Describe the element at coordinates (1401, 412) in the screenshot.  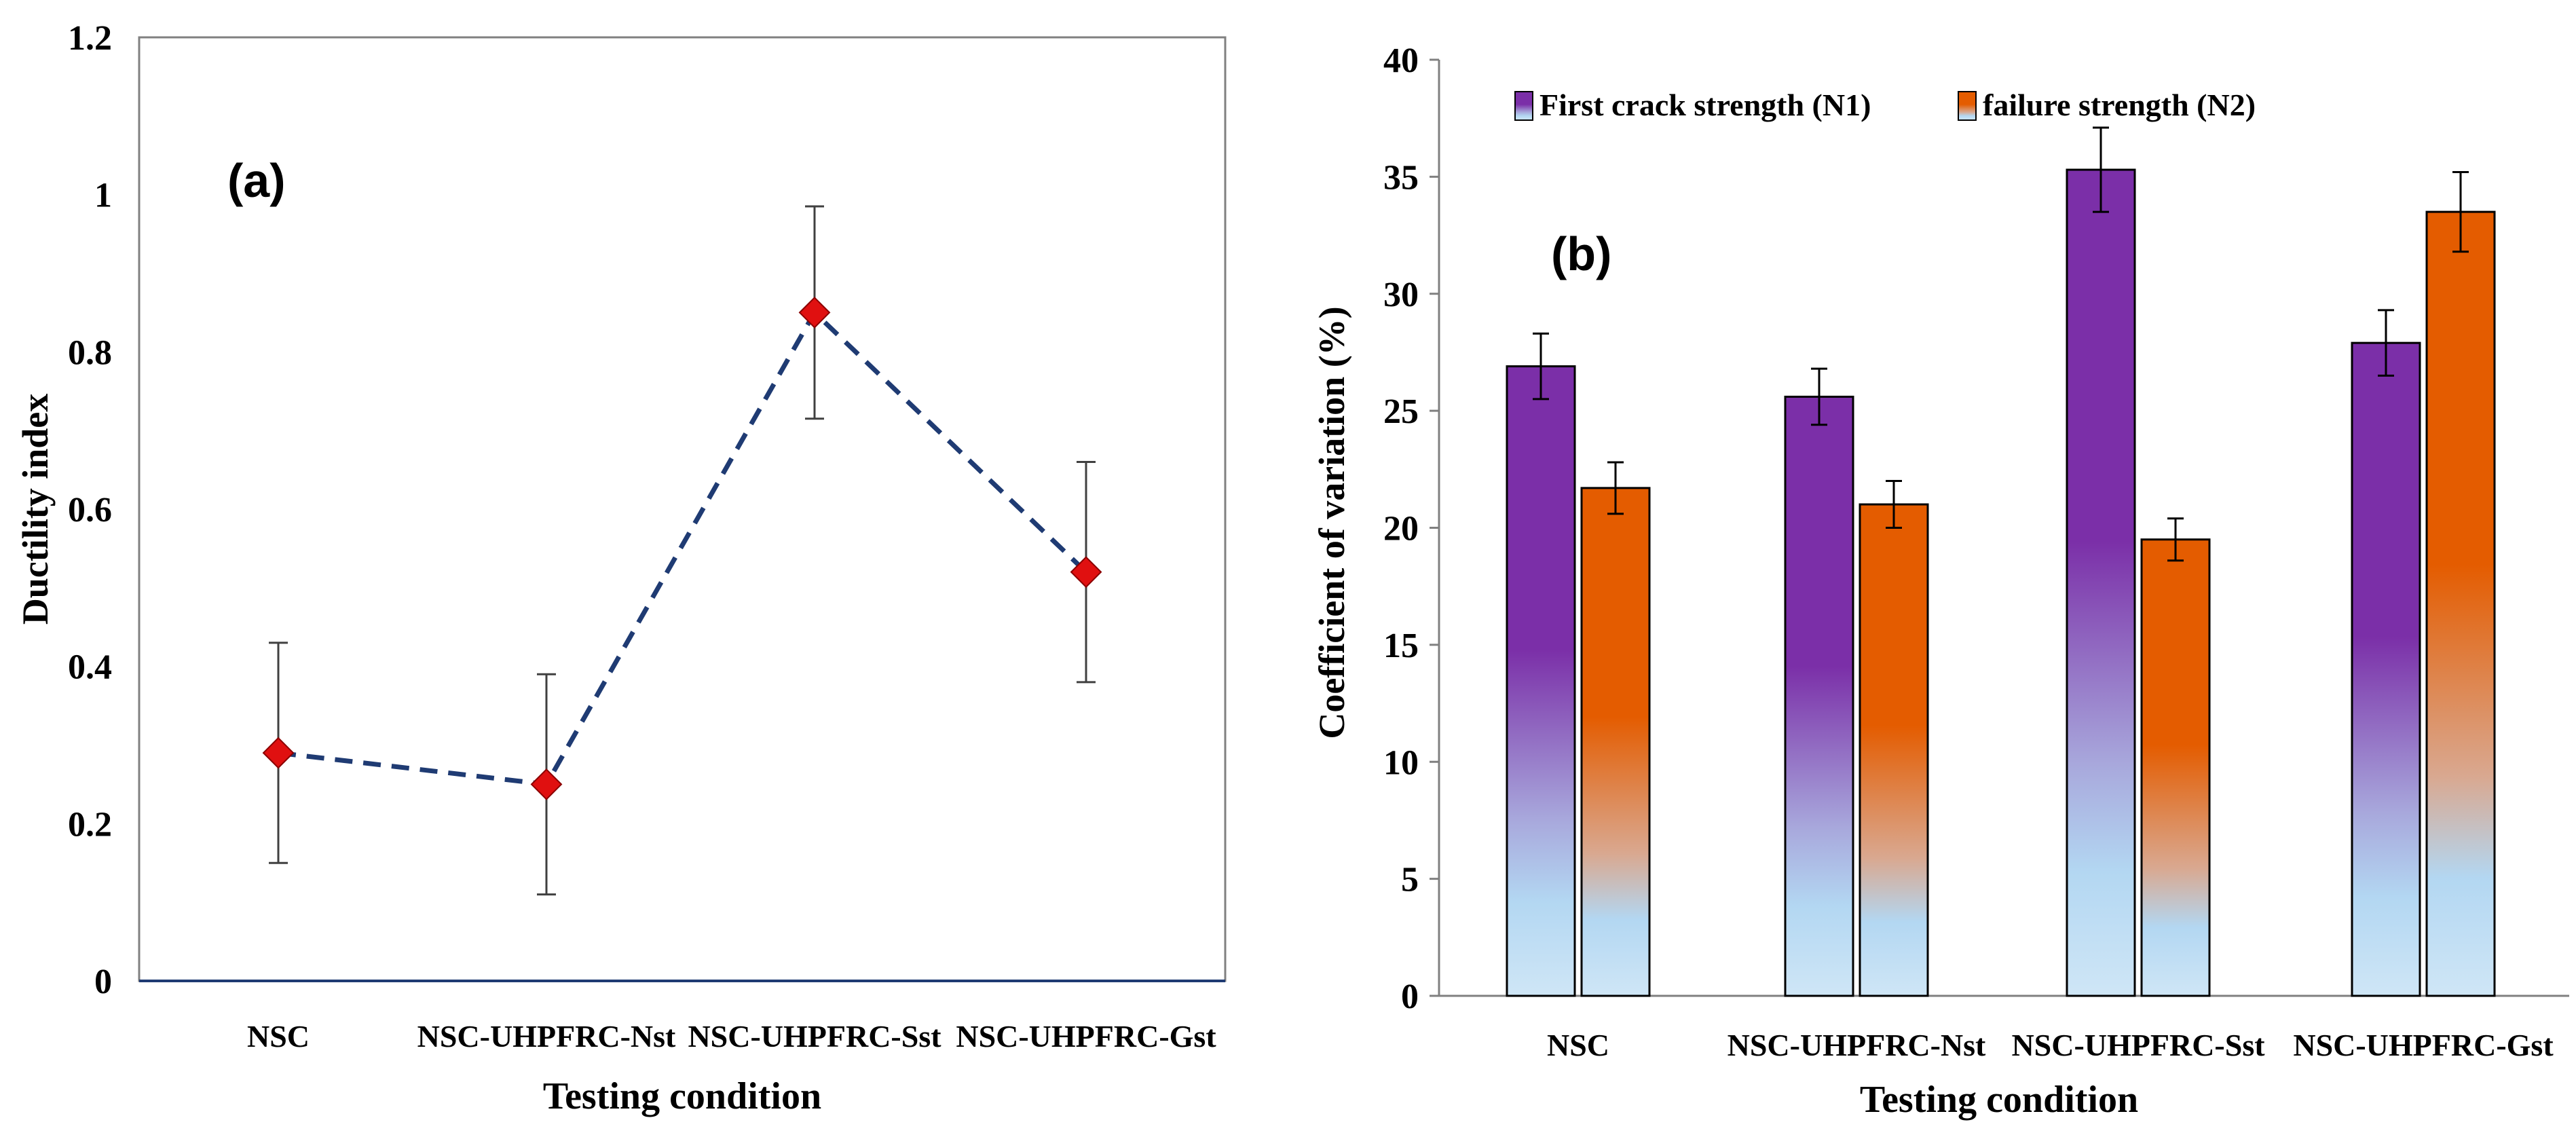
I see `panel-b-y-tick-label: 25` at that location.